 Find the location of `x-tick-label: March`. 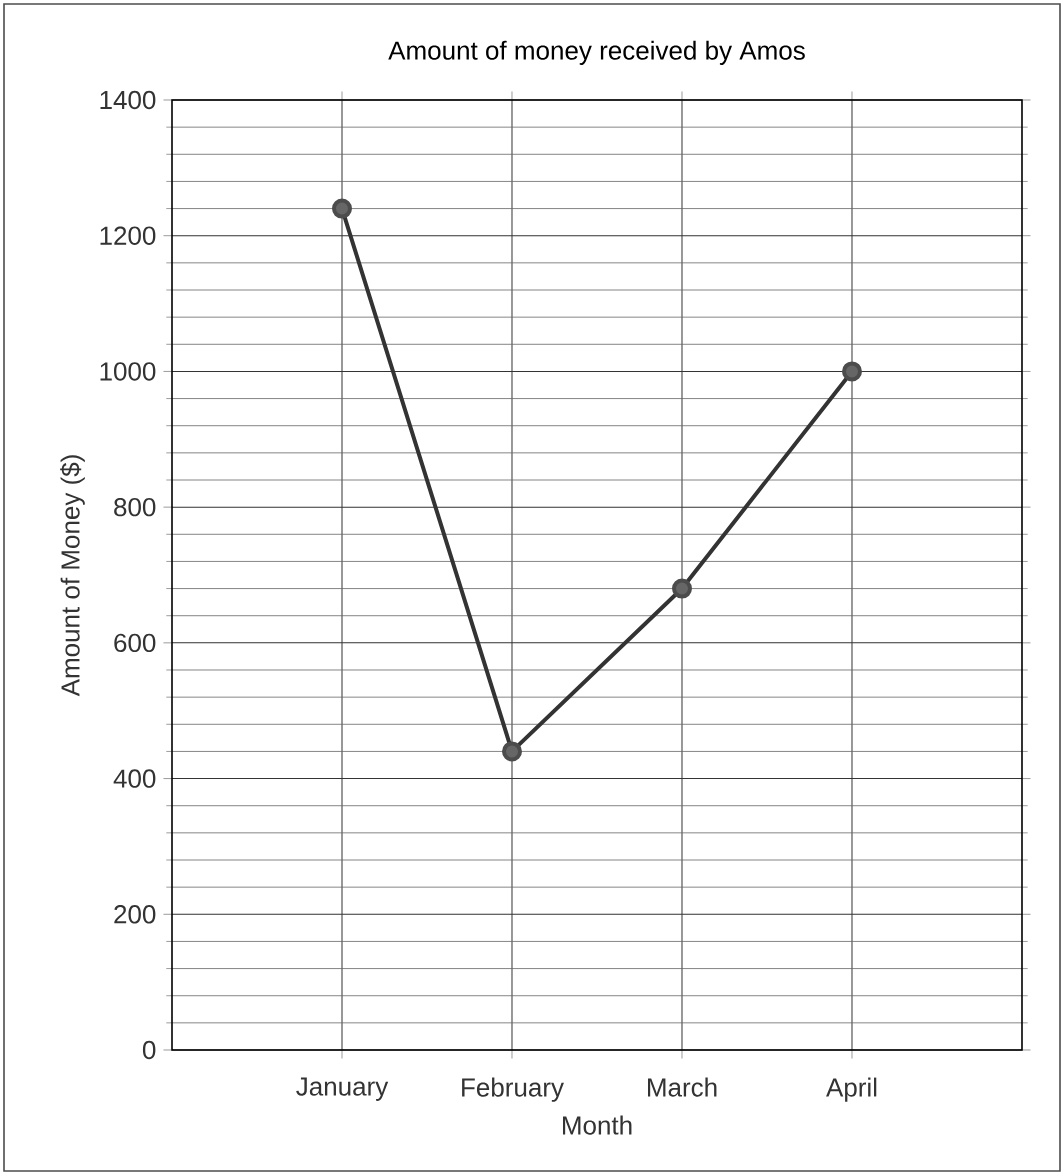

x-tick-label: March is located at coordinates (682, 1087).